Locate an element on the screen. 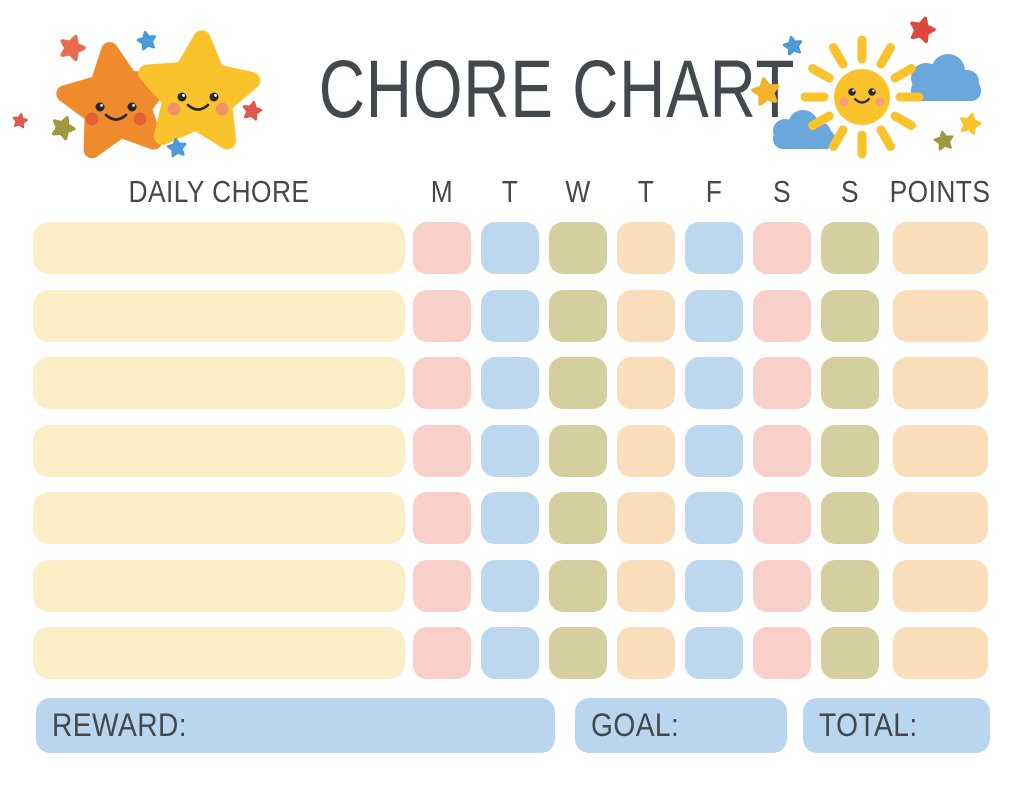 Image resolution: width=1024 pixels, height=803 pixels. big-yellow-star-icon is located at coordinates (198, 88).